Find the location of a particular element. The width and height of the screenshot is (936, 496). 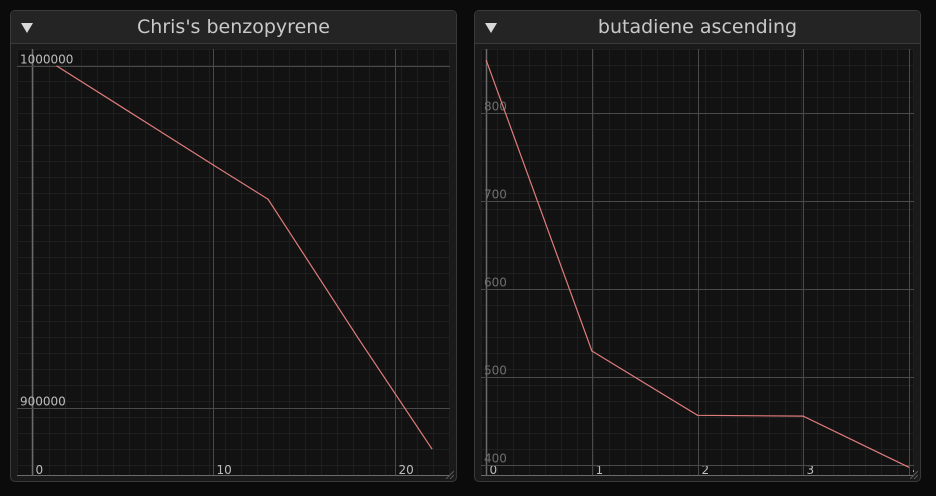

panel-header: Chris's benzopyrene is located at coordinates (233, 27).